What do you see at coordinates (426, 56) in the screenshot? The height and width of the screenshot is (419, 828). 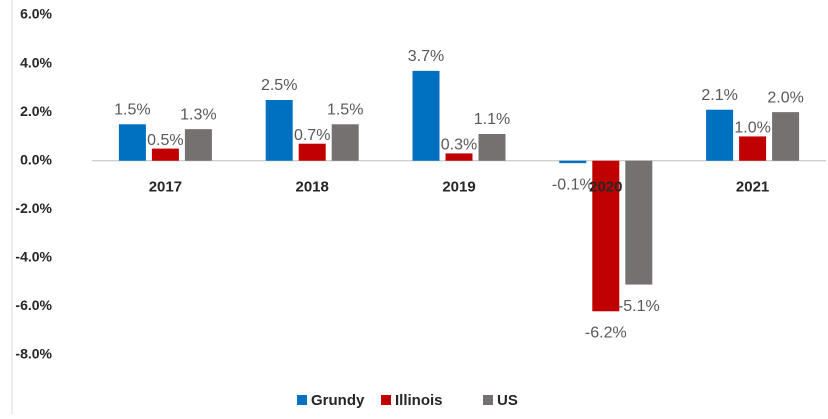 I see `value-label: 3.7%` at bounding box center [426, 56].